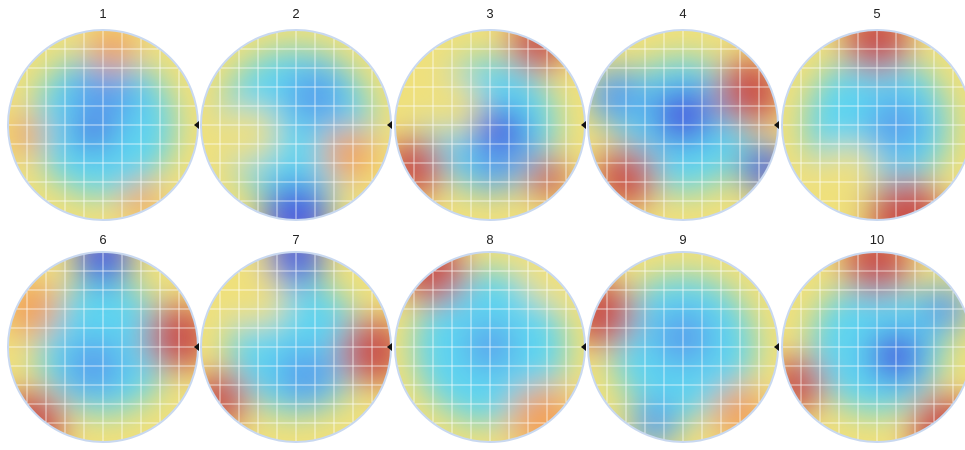  What do you see at coordinates (876, 13) in the screenshot?
I see `wafer-label: 5` at bounding box center [876, 13].